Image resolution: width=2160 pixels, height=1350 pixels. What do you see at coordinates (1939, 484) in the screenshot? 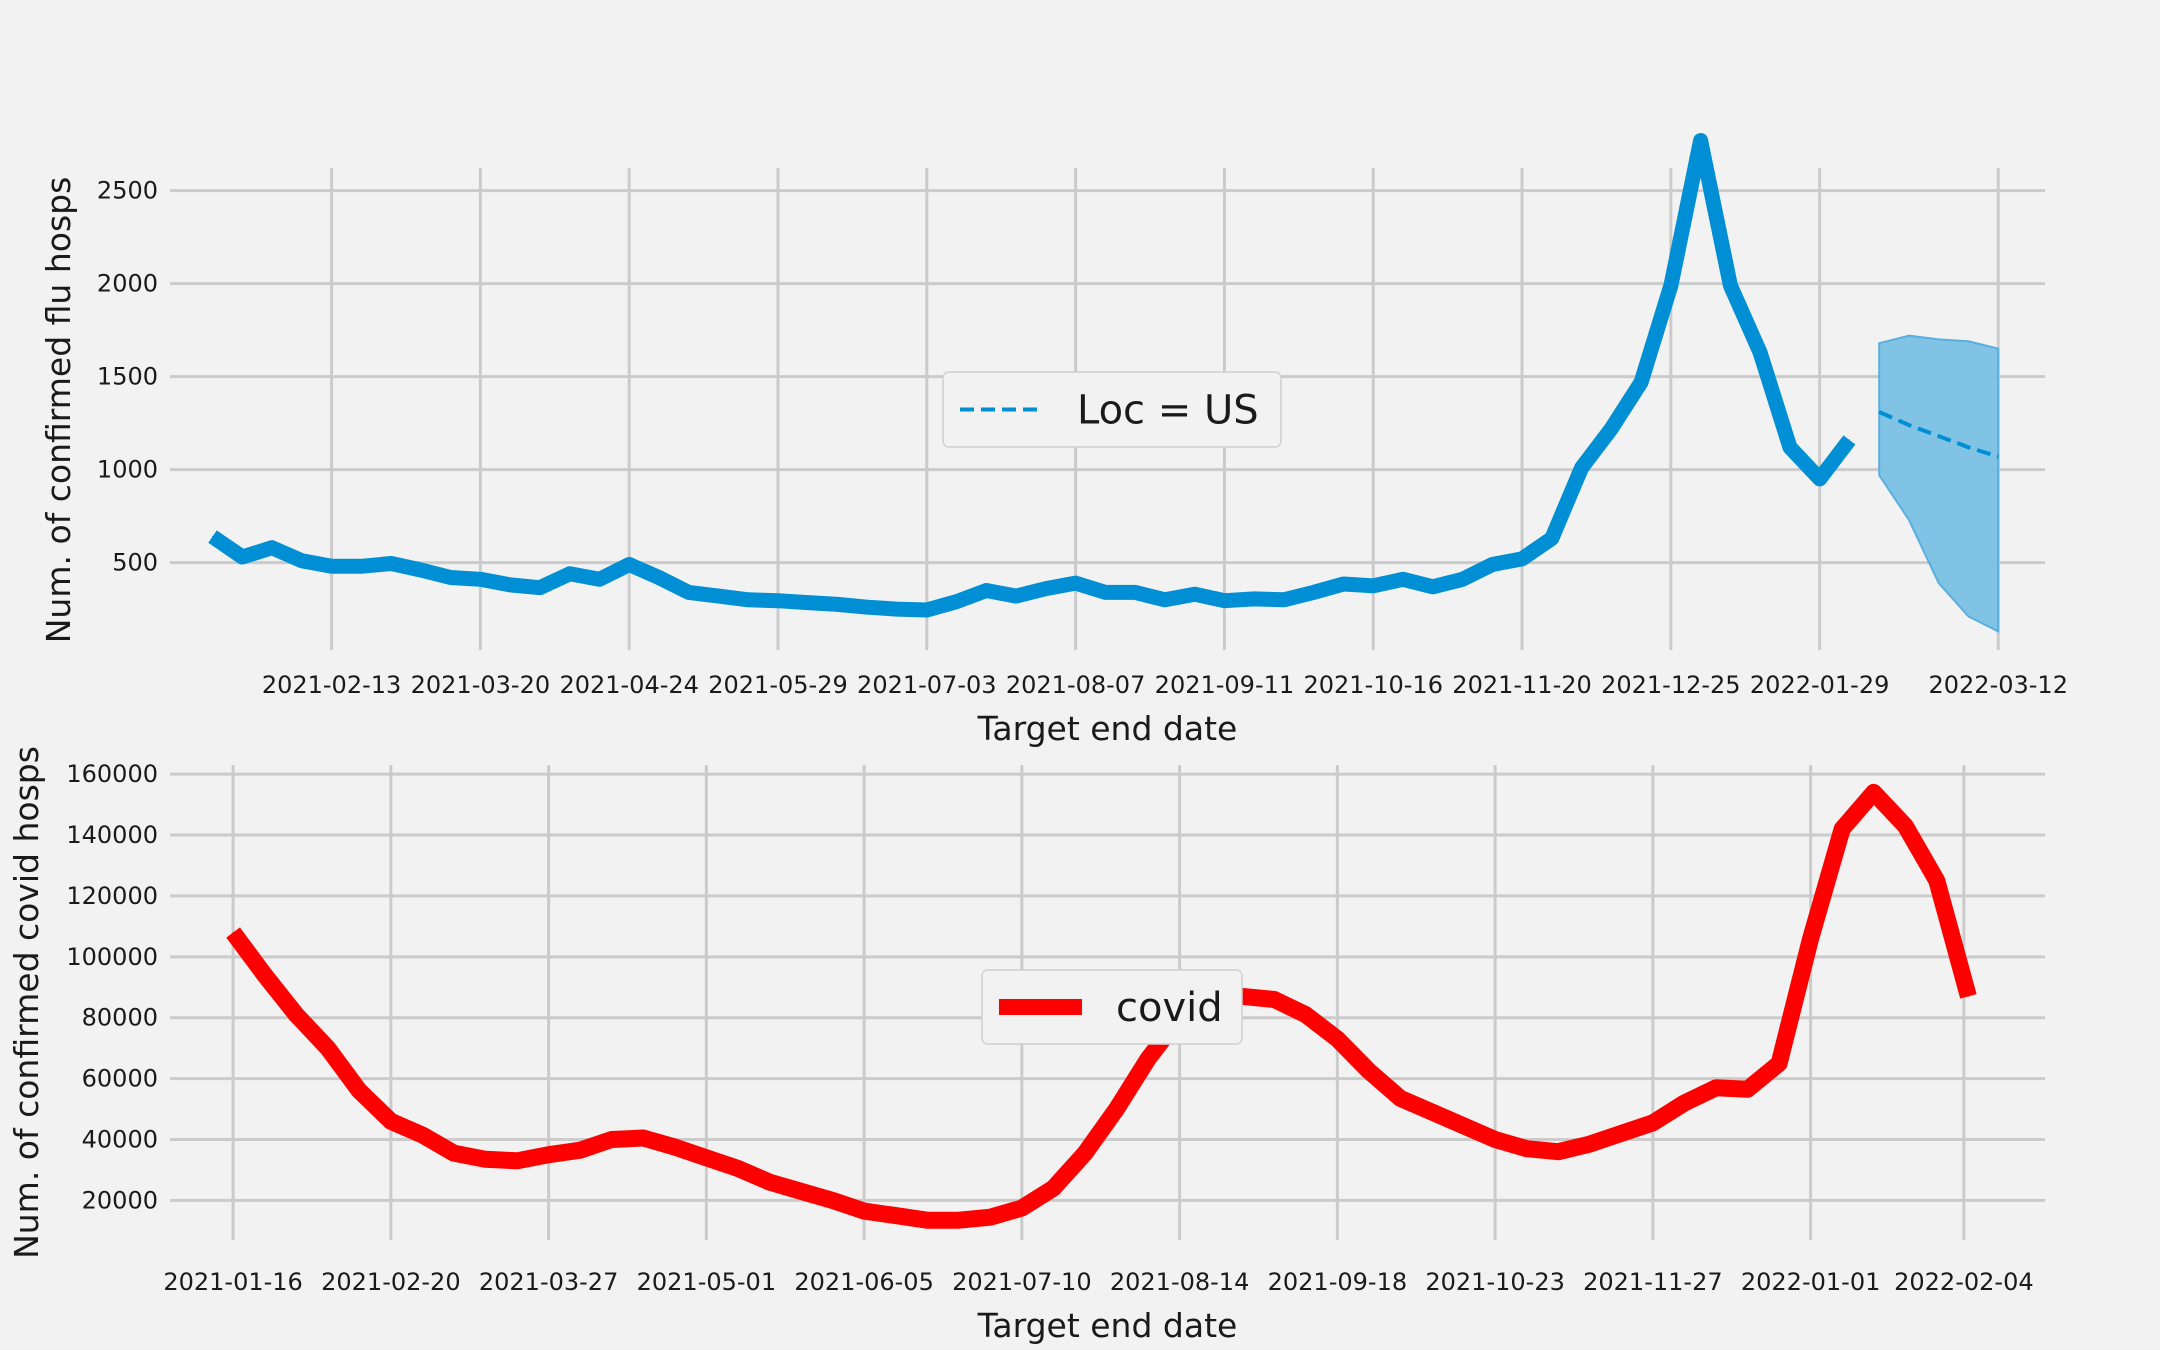
I see `flu-forecast-interval-band` at bounding box center [1939, 484].